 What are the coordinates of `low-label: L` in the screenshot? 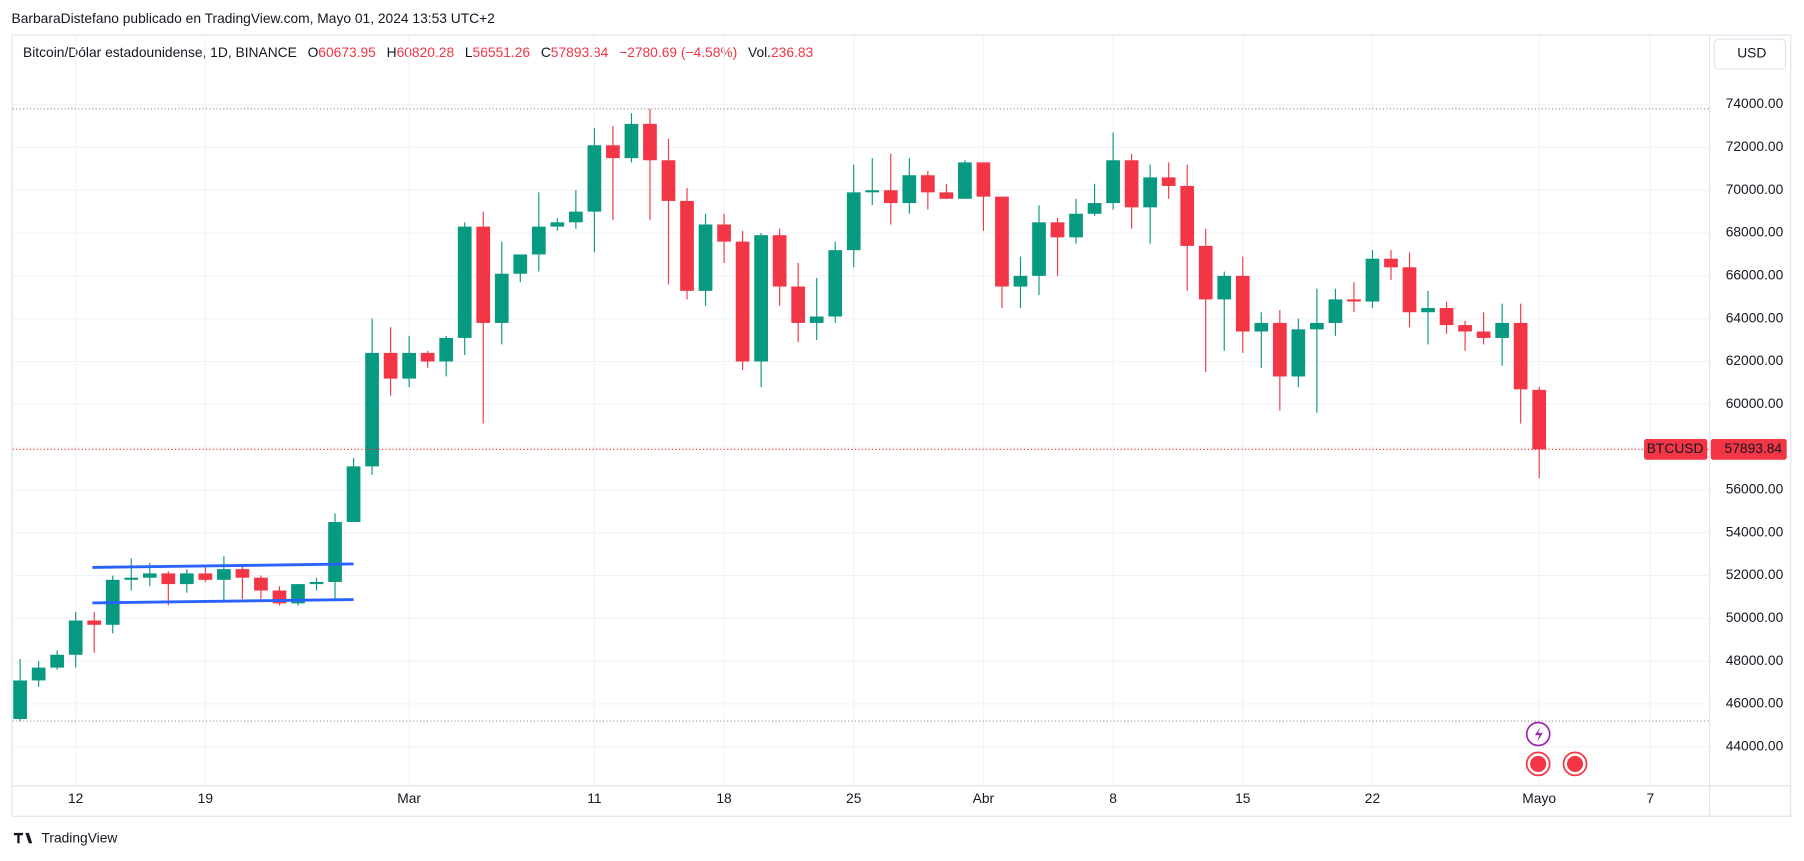 It's located at (469, 52).